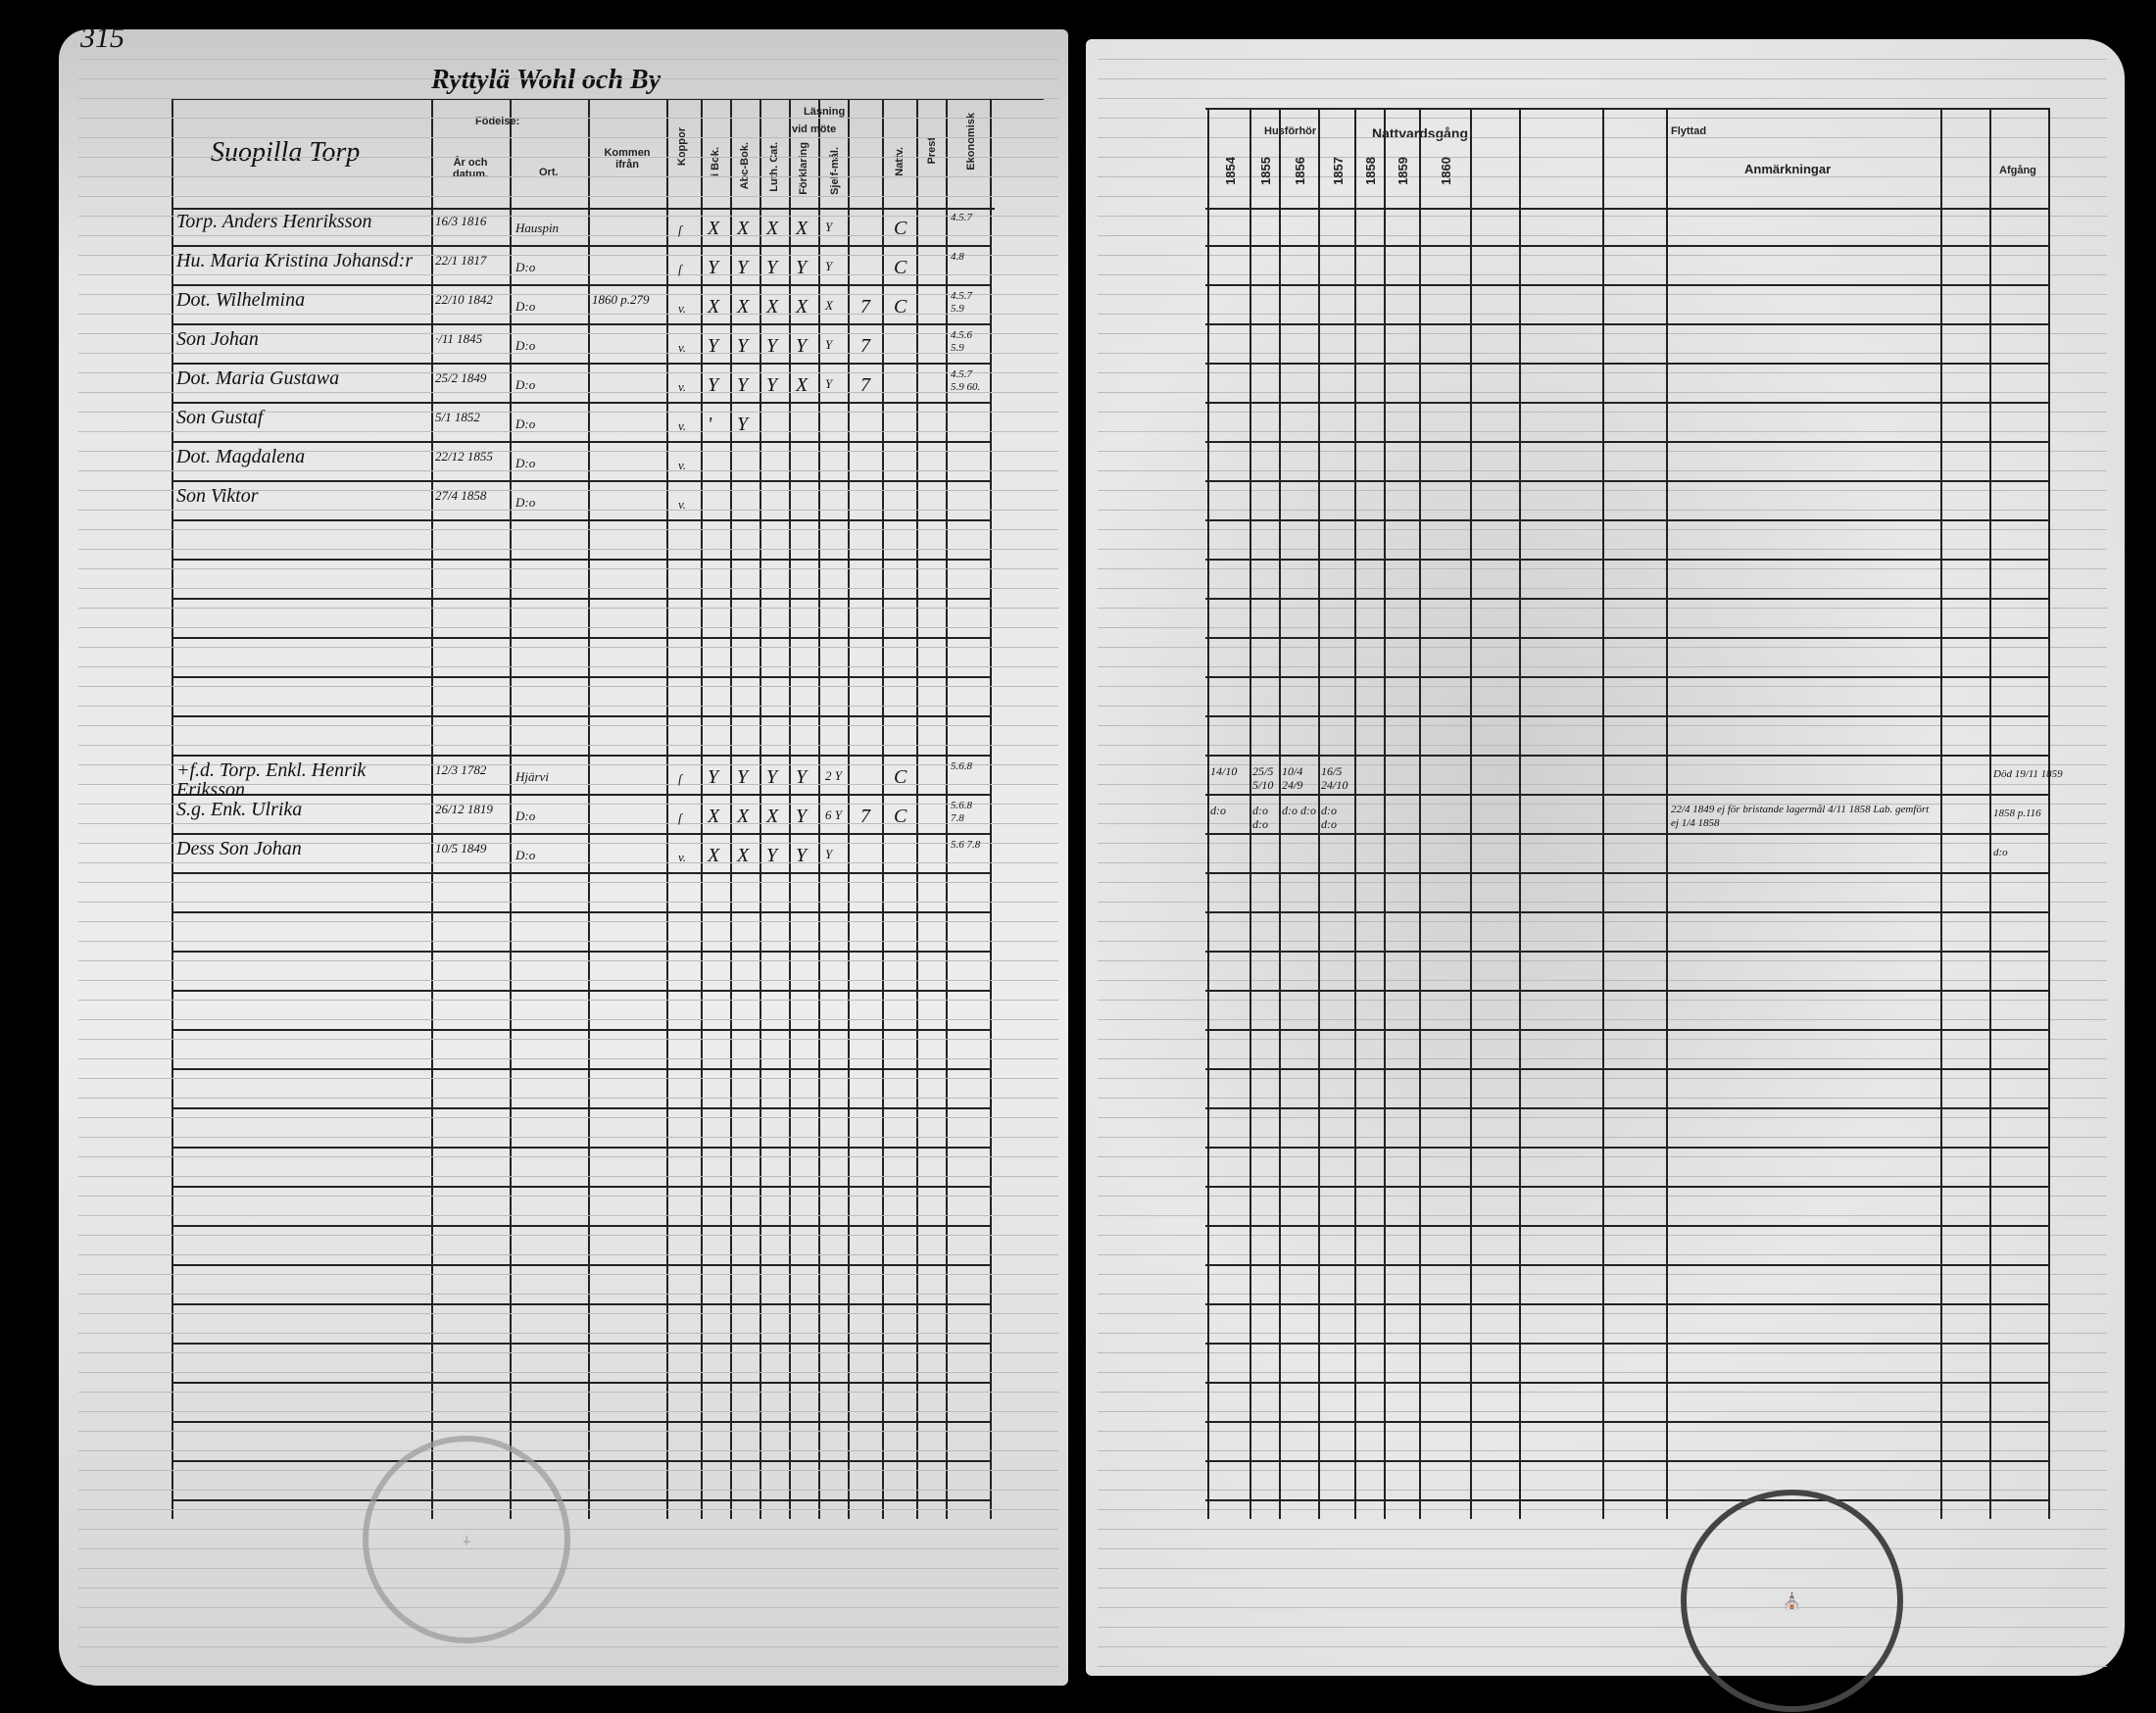  What do you see at coordinates (829, 854) in the screenshot?
I see `sjelf-mark: Y` at bounding box center [829, 854].